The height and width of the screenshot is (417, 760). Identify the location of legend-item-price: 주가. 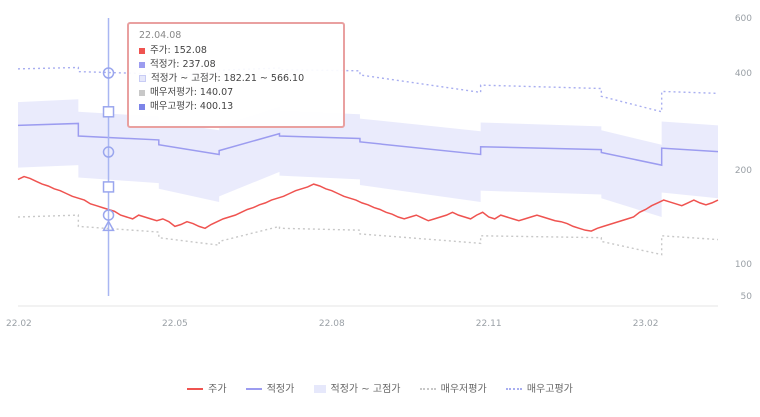
(207, 387).